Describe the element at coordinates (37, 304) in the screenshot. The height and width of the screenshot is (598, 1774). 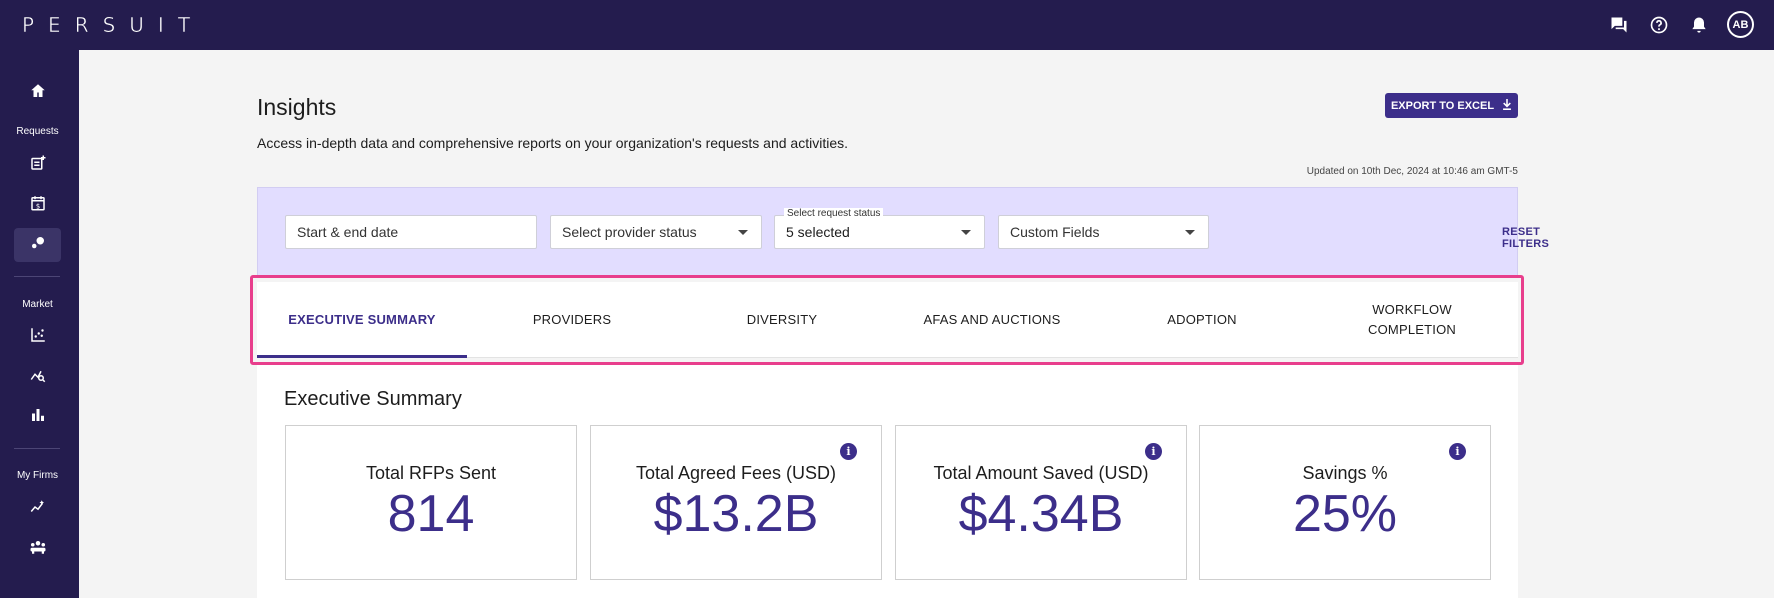
I see `sidebar-section-market: Market` at that location.